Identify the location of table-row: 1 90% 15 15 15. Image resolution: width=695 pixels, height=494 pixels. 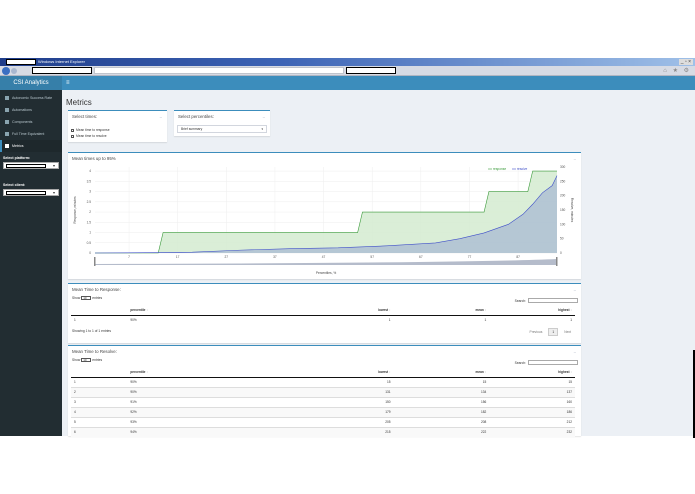
(323, 381).